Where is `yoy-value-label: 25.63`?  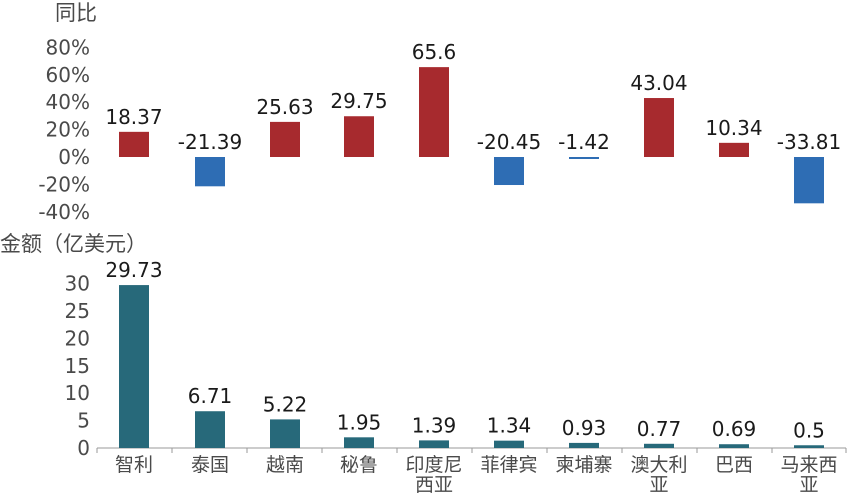 yoy-value-label: 25.63 is located at coordinates (284, 107).